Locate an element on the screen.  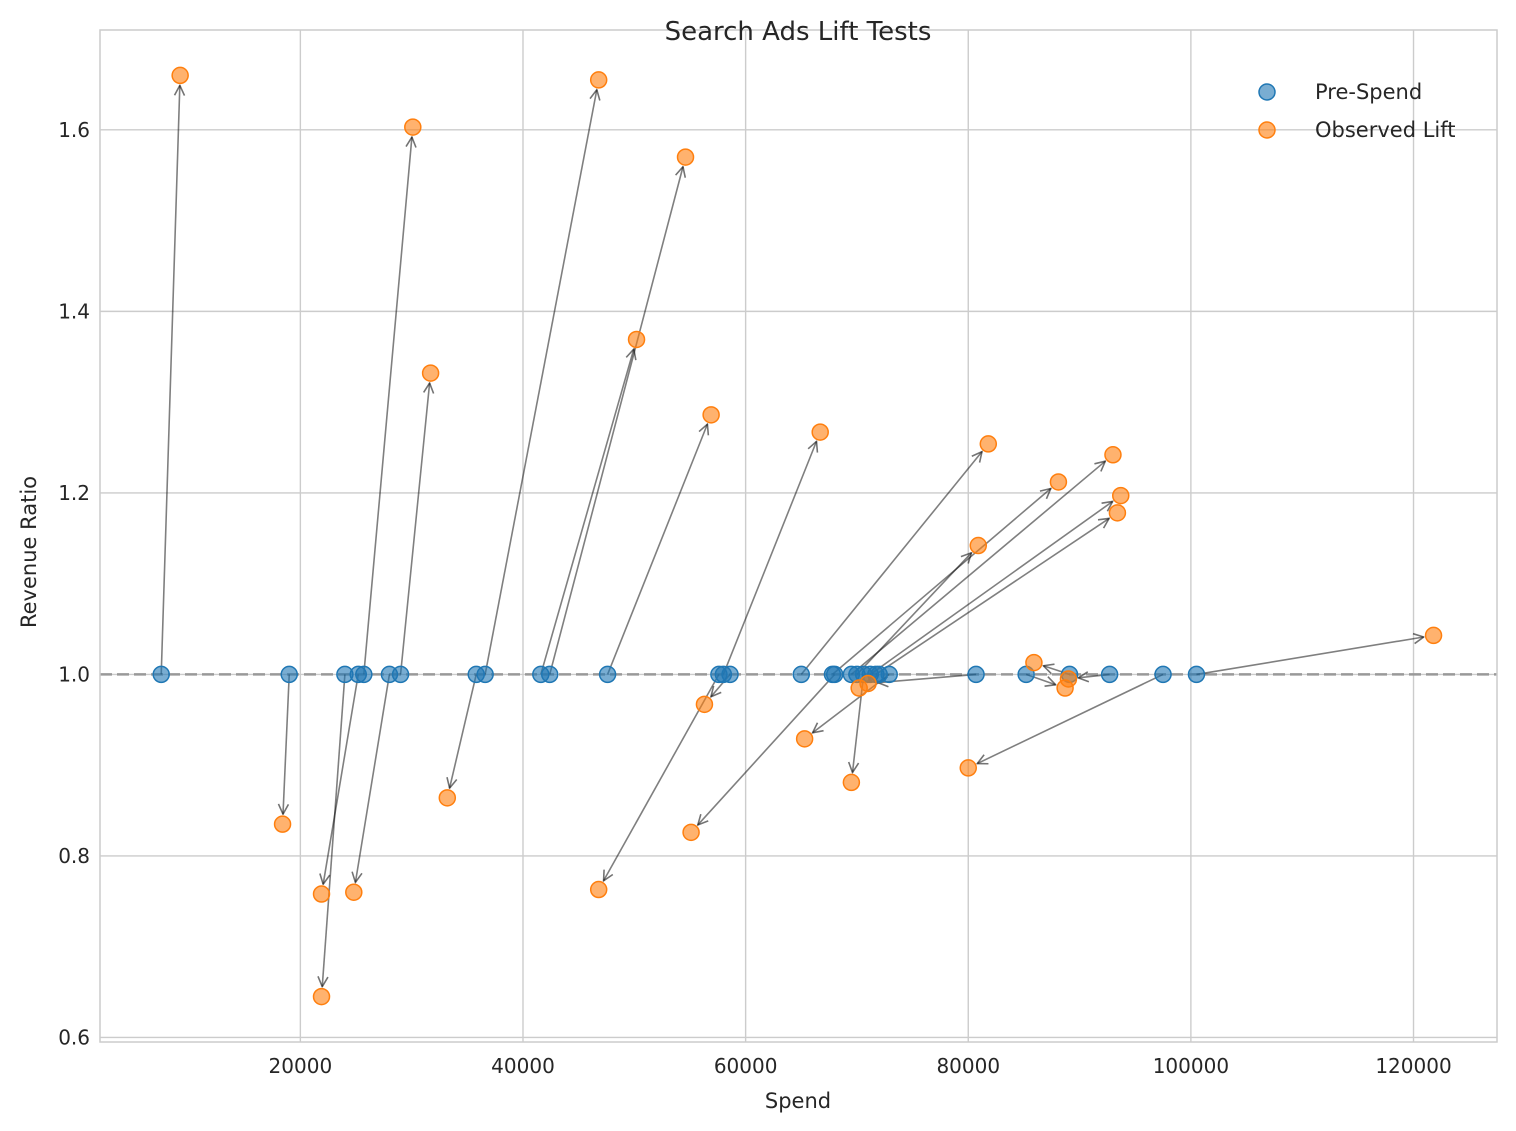
x-tick-label: 80000 is located at coordinates (968, 1066).